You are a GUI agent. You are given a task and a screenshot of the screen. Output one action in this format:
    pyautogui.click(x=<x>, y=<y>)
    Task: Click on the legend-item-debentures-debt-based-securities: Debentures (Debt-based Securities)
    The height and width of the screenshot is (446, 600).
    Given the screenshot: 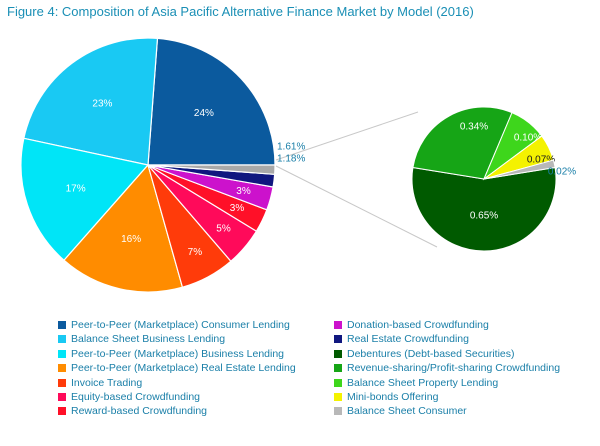 What is the action you would take?
    pyautogui.click(x=447, y=354)
    